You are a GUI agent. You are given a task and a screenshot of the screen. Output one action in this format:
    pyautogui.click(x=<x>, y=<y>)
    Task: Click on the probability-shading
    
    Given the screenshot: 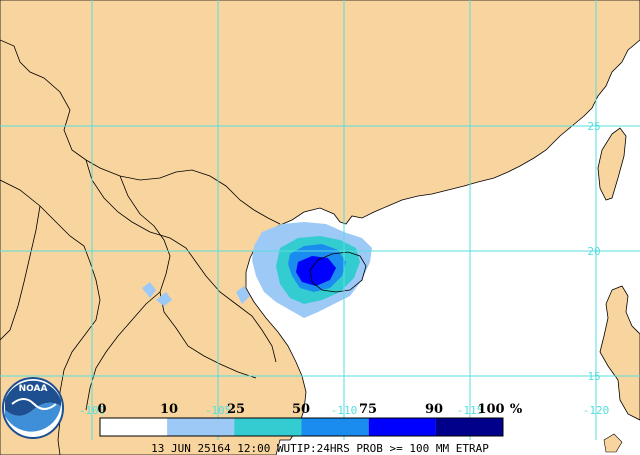 What is the action you would take?
    pyautogui.click(x=257, y=270)
    